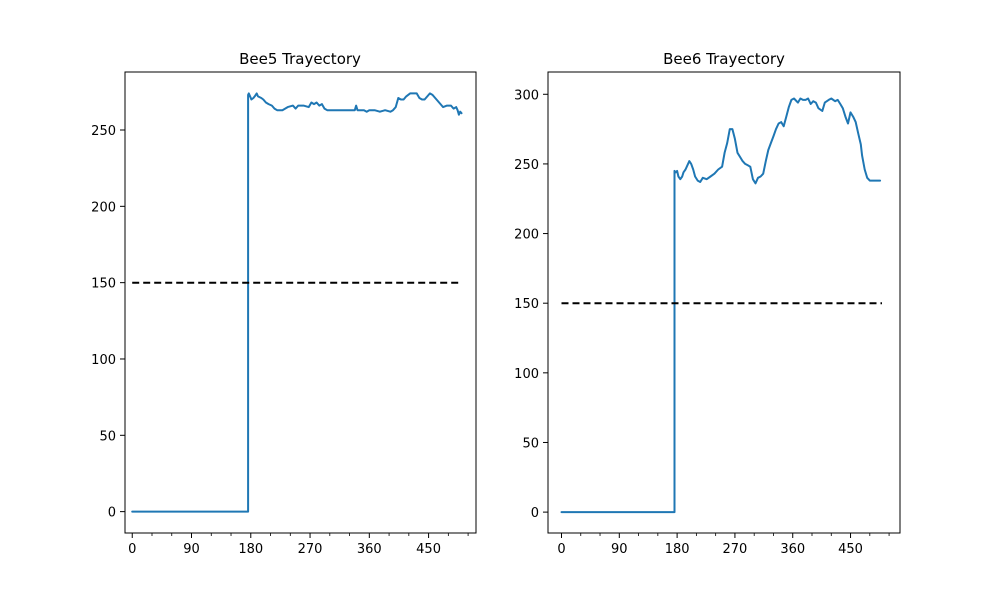 The height and width of the screenshot is (600, 1000). I want to click on y-tick-label: 300, so click(526, 95).